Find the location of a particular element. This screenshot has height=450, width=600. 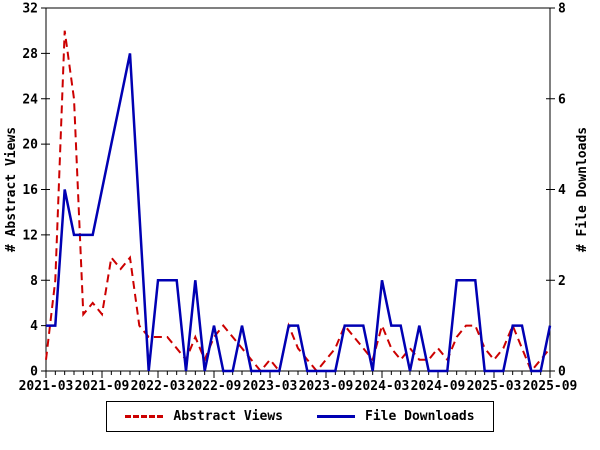

left-axis-tick-label: 4 is located at coordinates (34, 326).